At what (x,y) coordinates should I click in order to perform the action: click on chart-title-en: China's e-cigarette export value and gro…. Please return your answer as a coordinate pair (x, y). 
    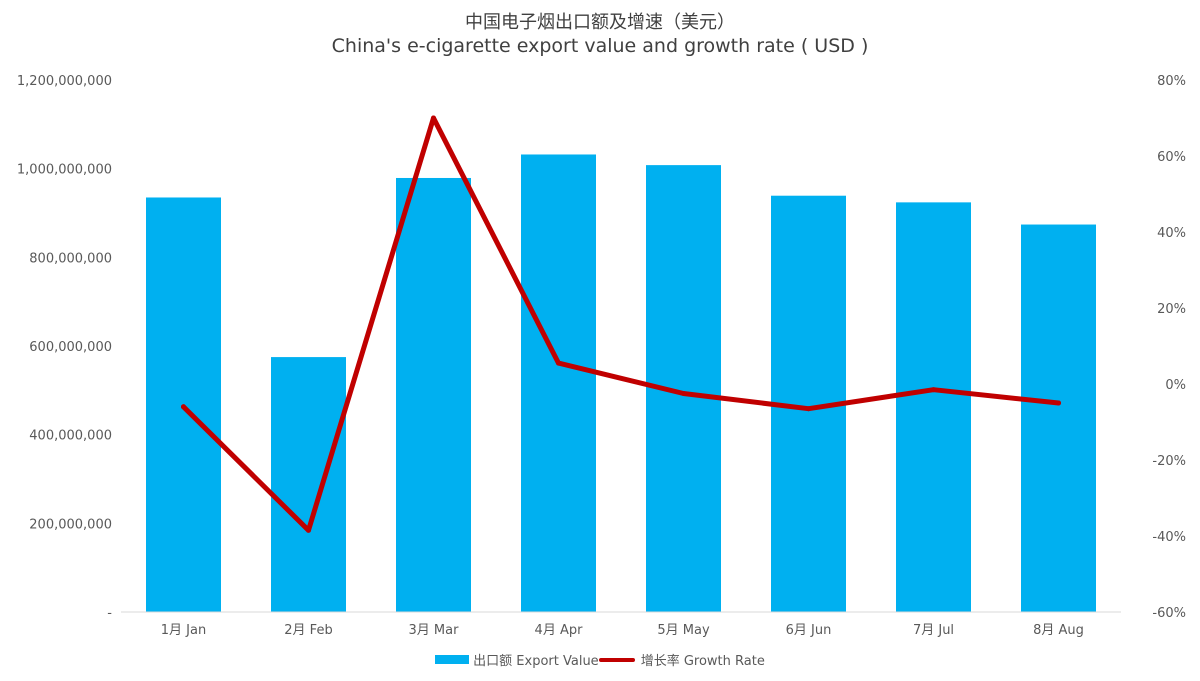
    Looking at the image, I should click on (600, 46).